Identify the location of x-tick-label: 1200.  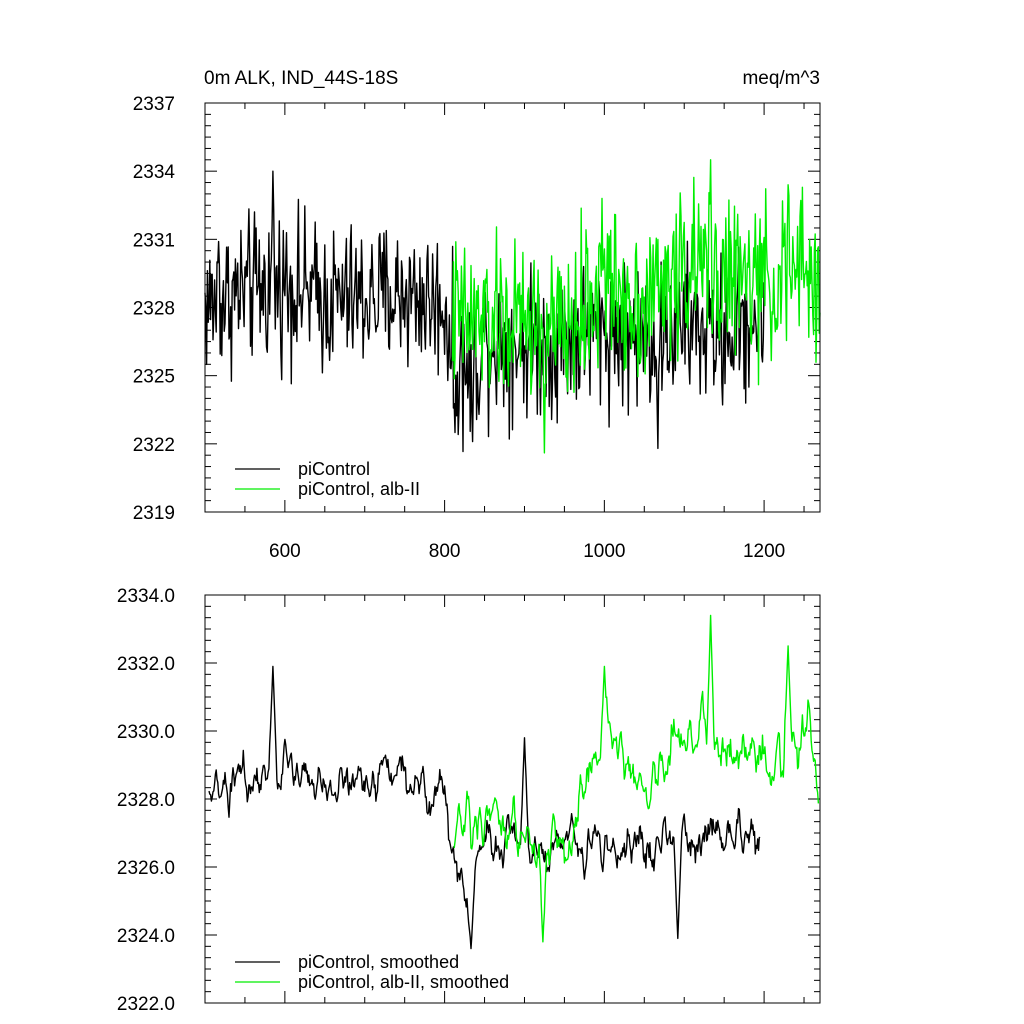
(764, 551).